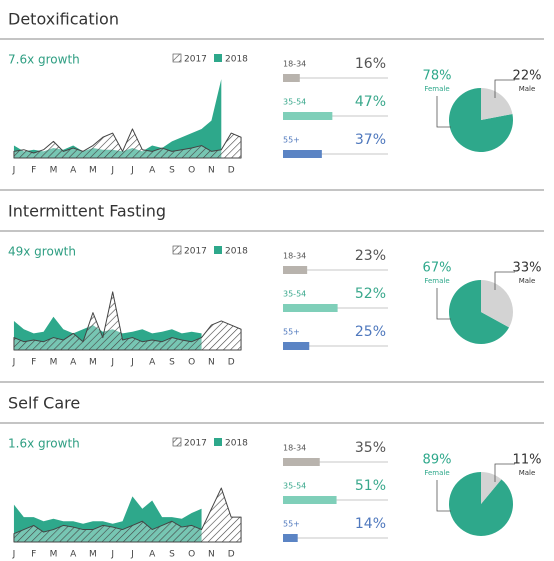  Describe the element at coordinates (44, 403) in the screenshot. I see `panel-title: Self Care` at that location.